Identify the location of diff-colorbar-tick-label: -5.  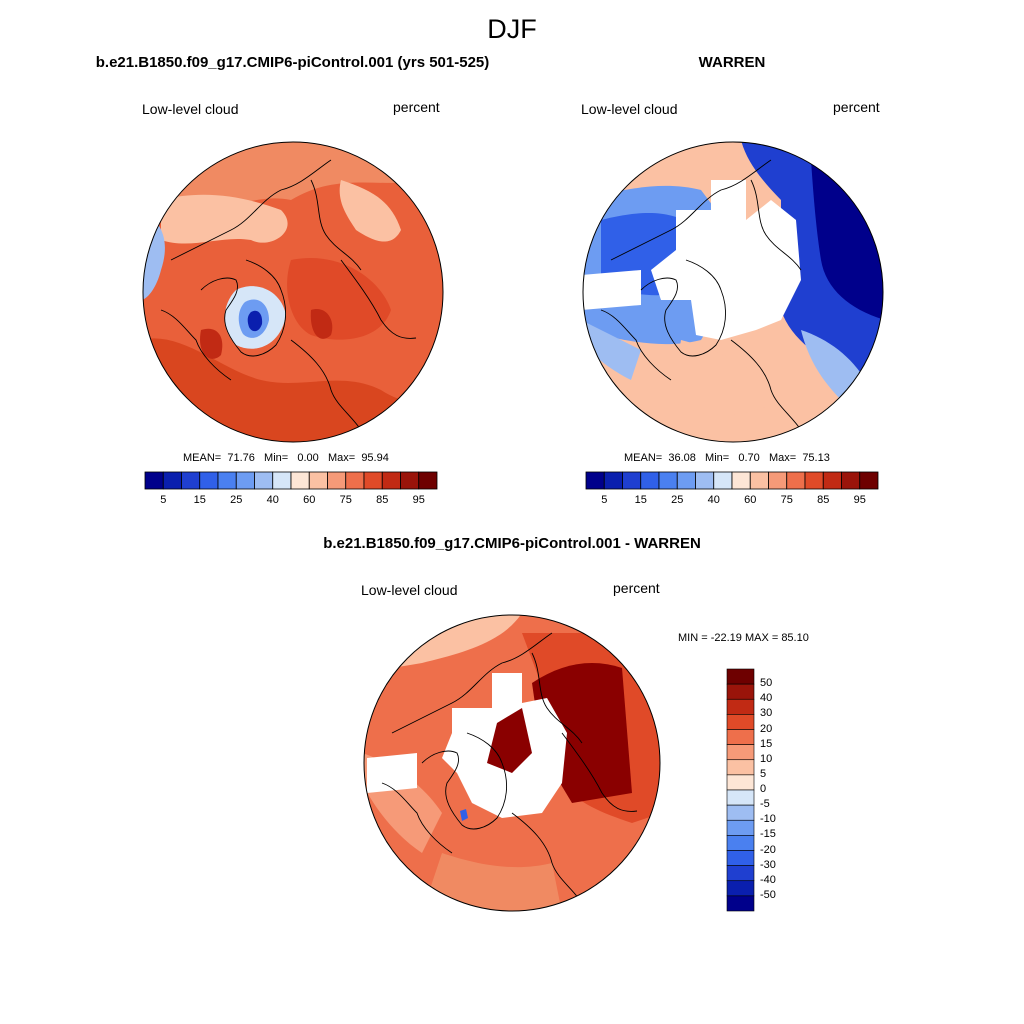
(765, 804).